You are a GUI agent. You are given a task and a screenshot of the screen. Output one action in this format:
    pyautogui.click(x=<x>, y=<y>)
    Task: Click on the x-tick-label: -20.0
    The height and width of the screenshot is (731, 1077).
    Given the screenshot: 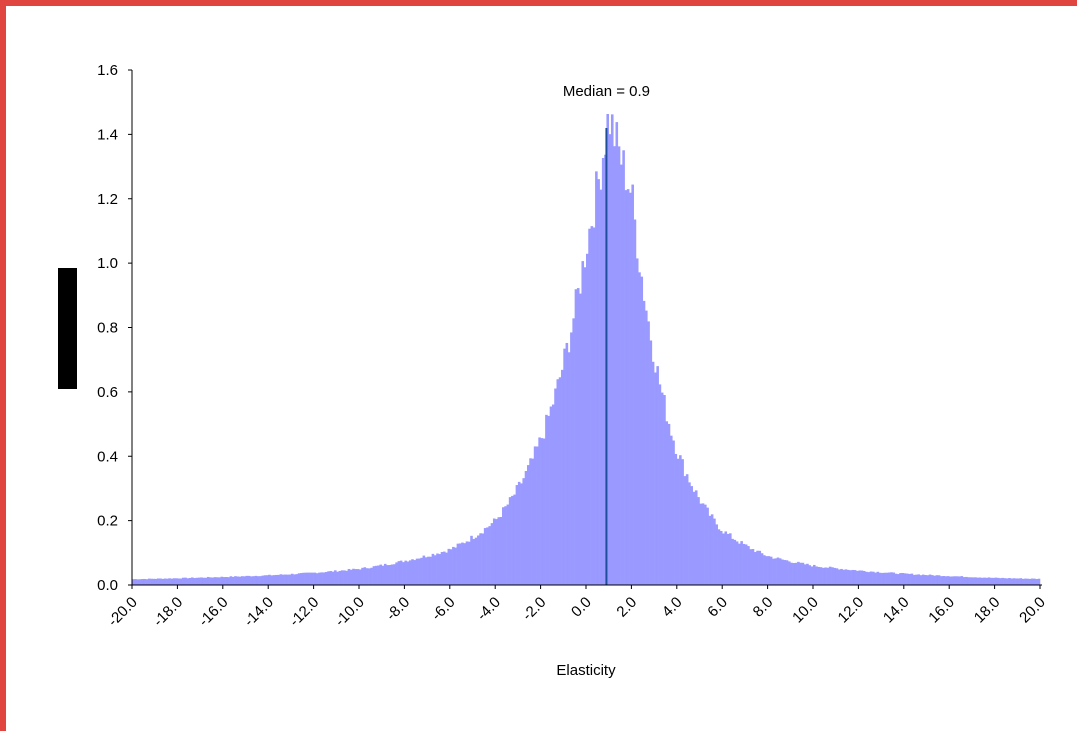 What is the action you would take?
    pyautogui.click(x=123, y=612)
    